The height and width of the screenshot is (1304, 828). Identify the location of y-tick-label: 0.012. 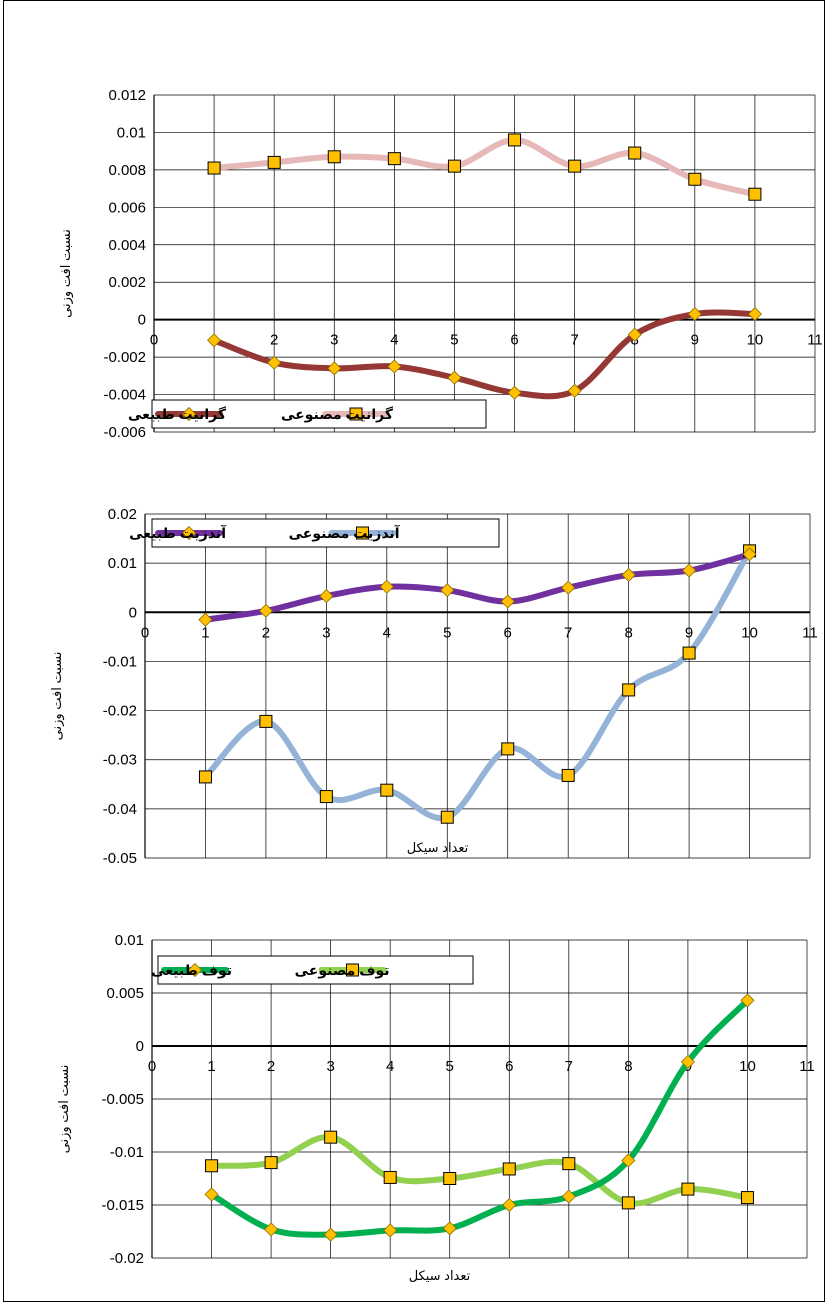
(127, 95).